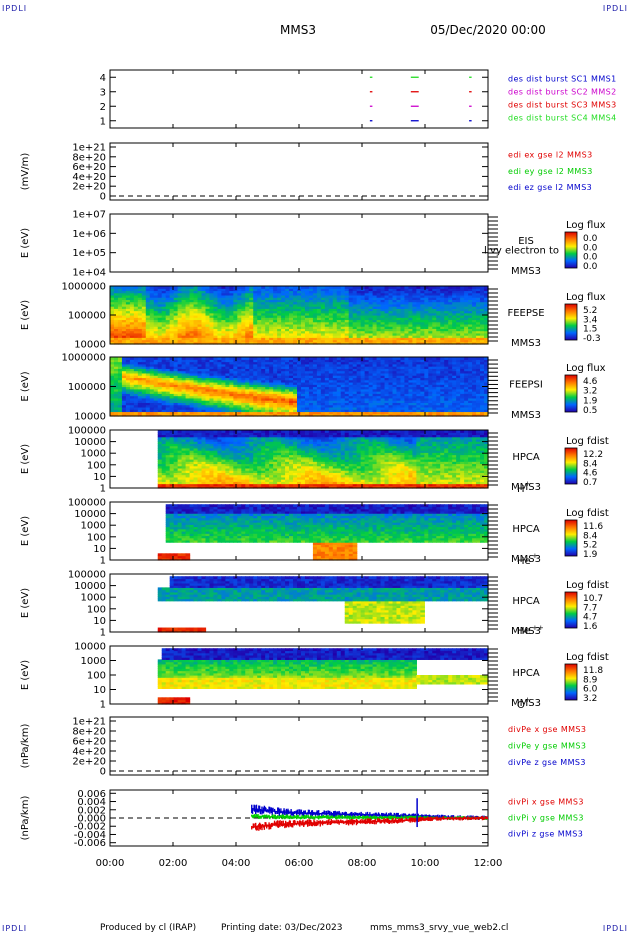  I want to click on y-axis-label-edi: (mV/m), so click(25, 172).